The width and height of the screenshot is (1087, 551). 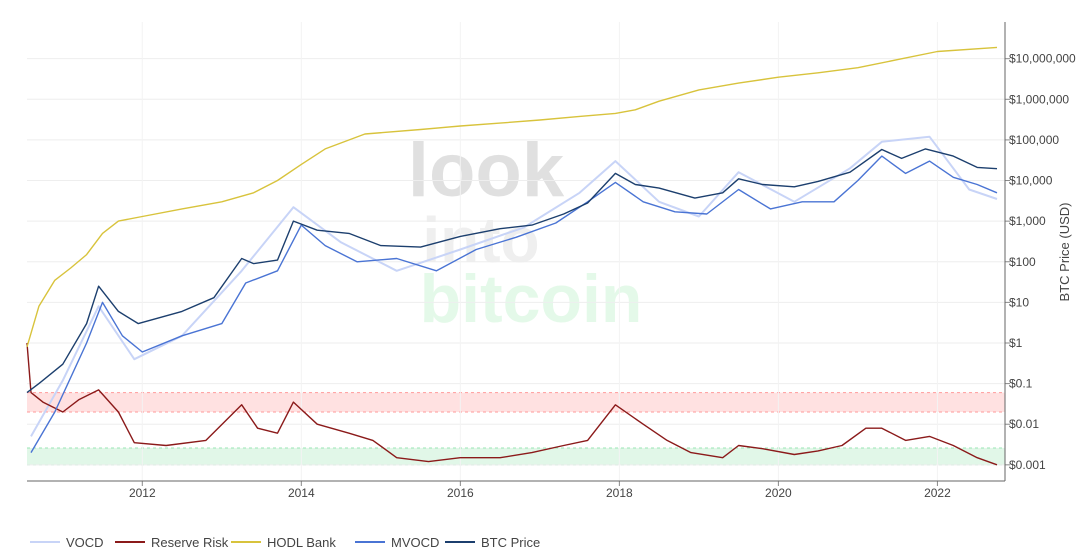 I want to click on watermark: look into bitcoin, so click(x=525, y=232).